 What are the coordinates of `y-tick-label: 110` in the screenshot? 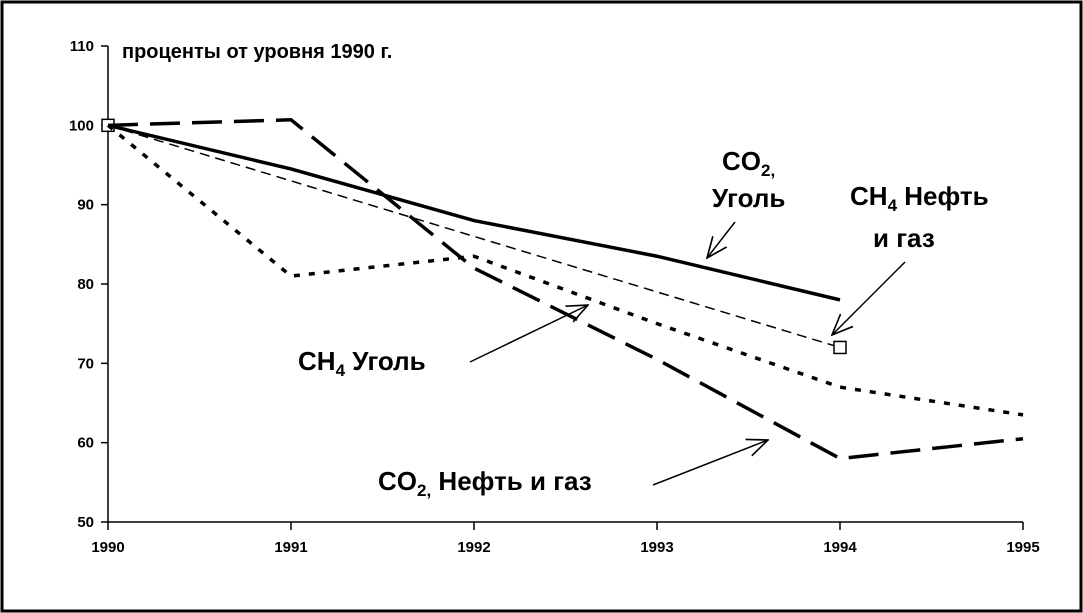 It's located at (82, 46).